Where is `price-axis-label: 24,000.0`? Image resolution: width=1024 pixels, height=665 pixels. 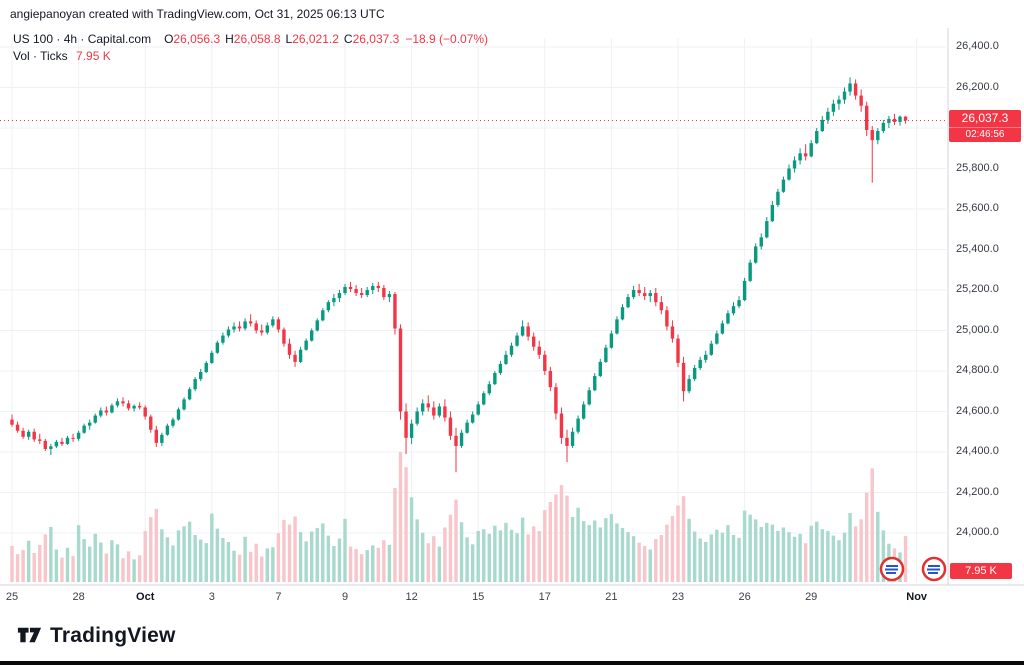 price-axis-label: 24,000.0 is located at coordinates (977, 532).